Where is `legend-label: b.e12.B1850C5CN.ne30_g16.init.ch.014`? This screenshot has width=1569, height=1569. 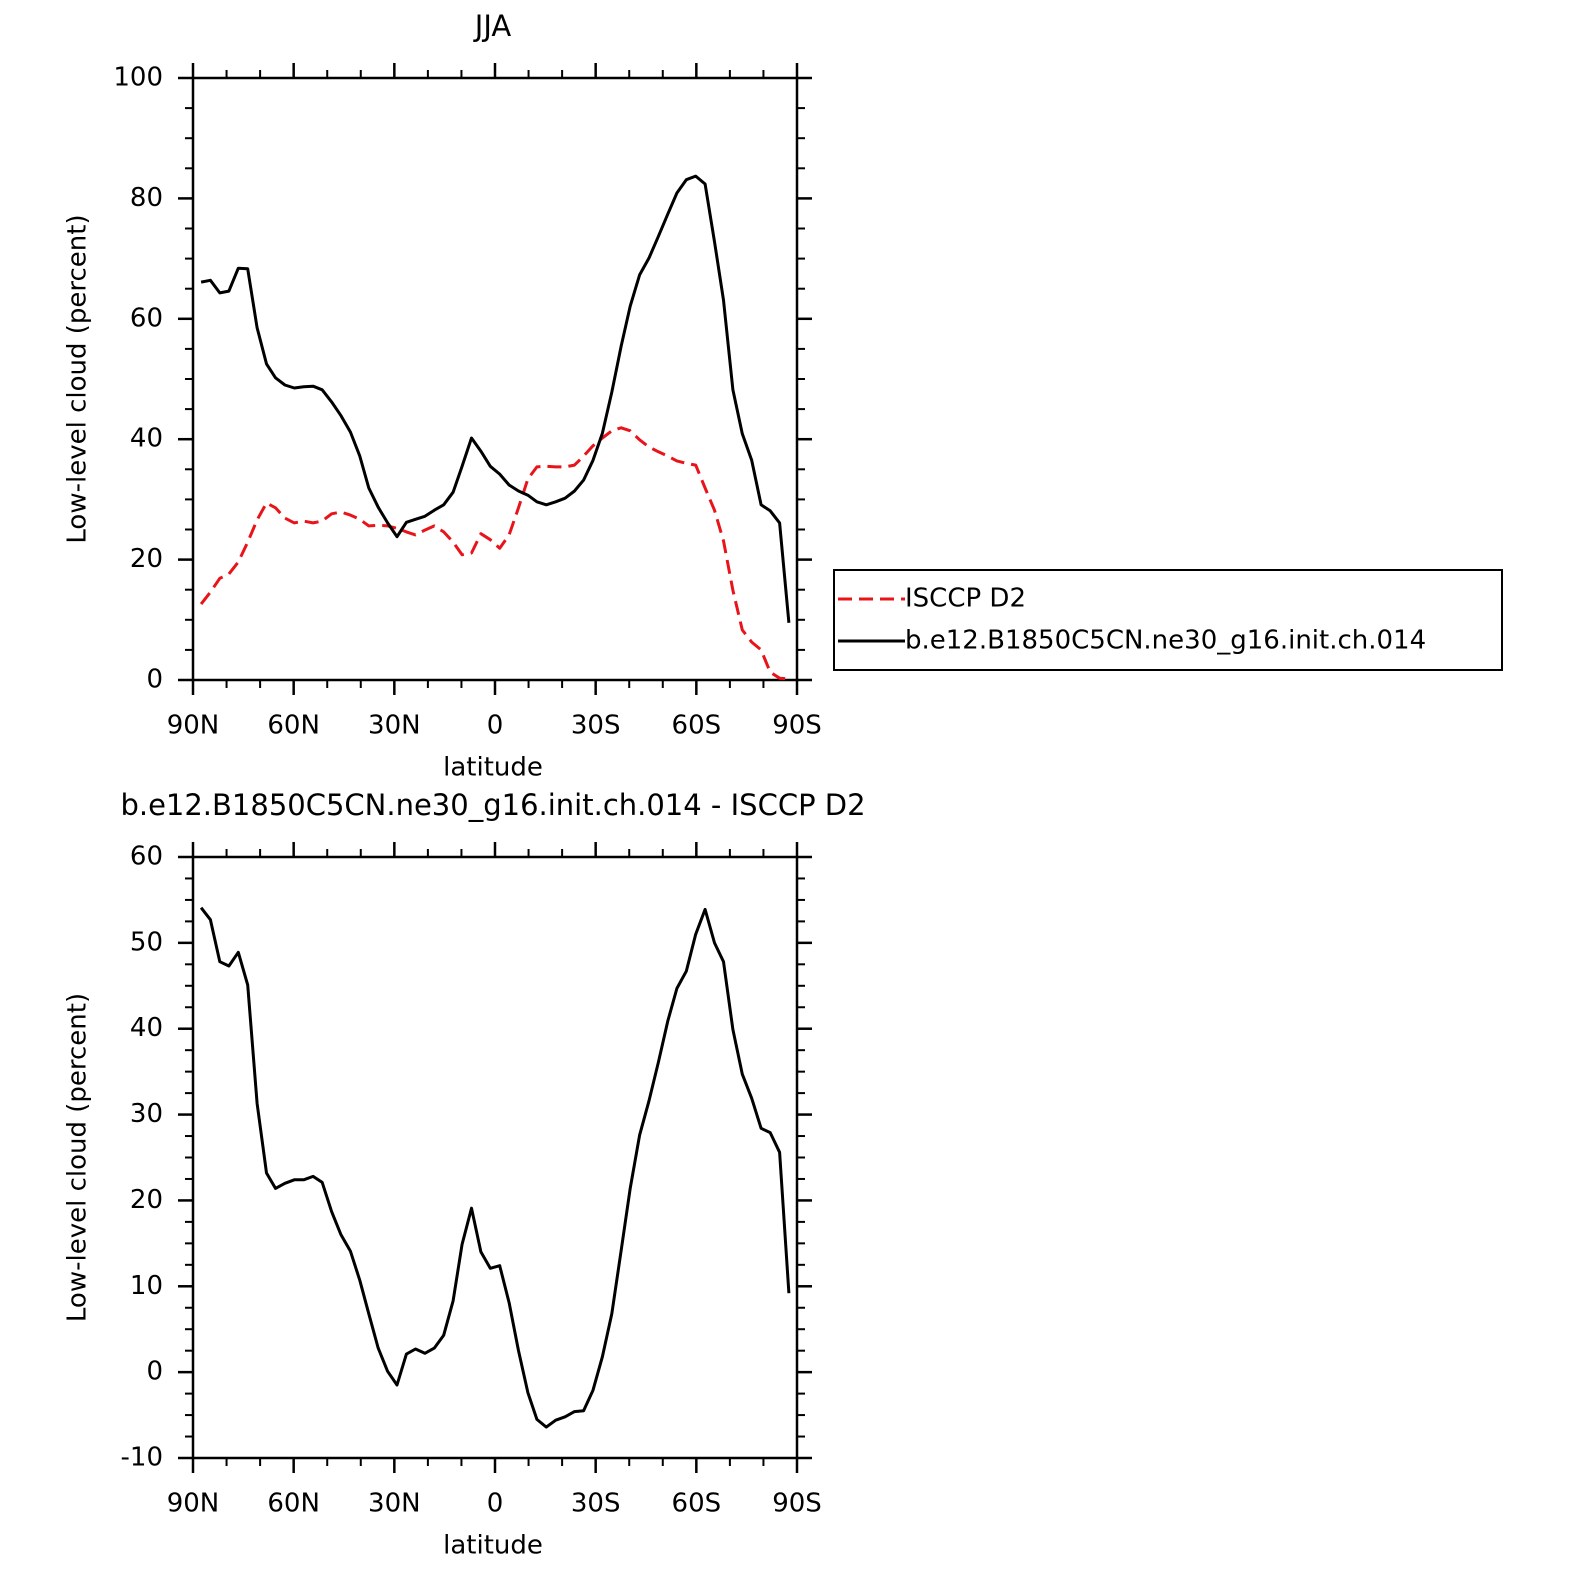 legend-label: b.e12.B1850C5CN.ne30_g16.init.ch.014 is located at coordinates (1165, 641).